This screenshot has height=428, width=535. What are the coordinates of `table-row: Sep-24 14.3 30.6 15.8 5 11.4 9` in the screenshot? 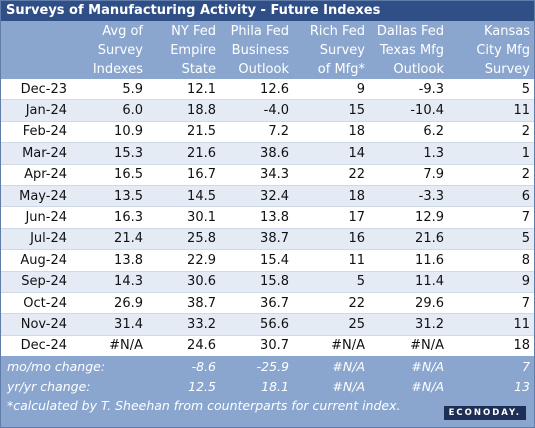 It's located at (267, 282).